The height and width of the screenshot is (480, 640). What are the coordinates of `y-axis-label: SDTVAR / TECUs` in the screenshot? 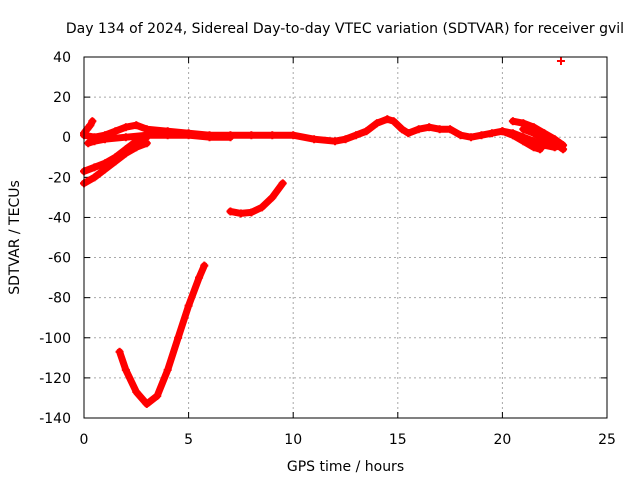 It's located at (15, 237).